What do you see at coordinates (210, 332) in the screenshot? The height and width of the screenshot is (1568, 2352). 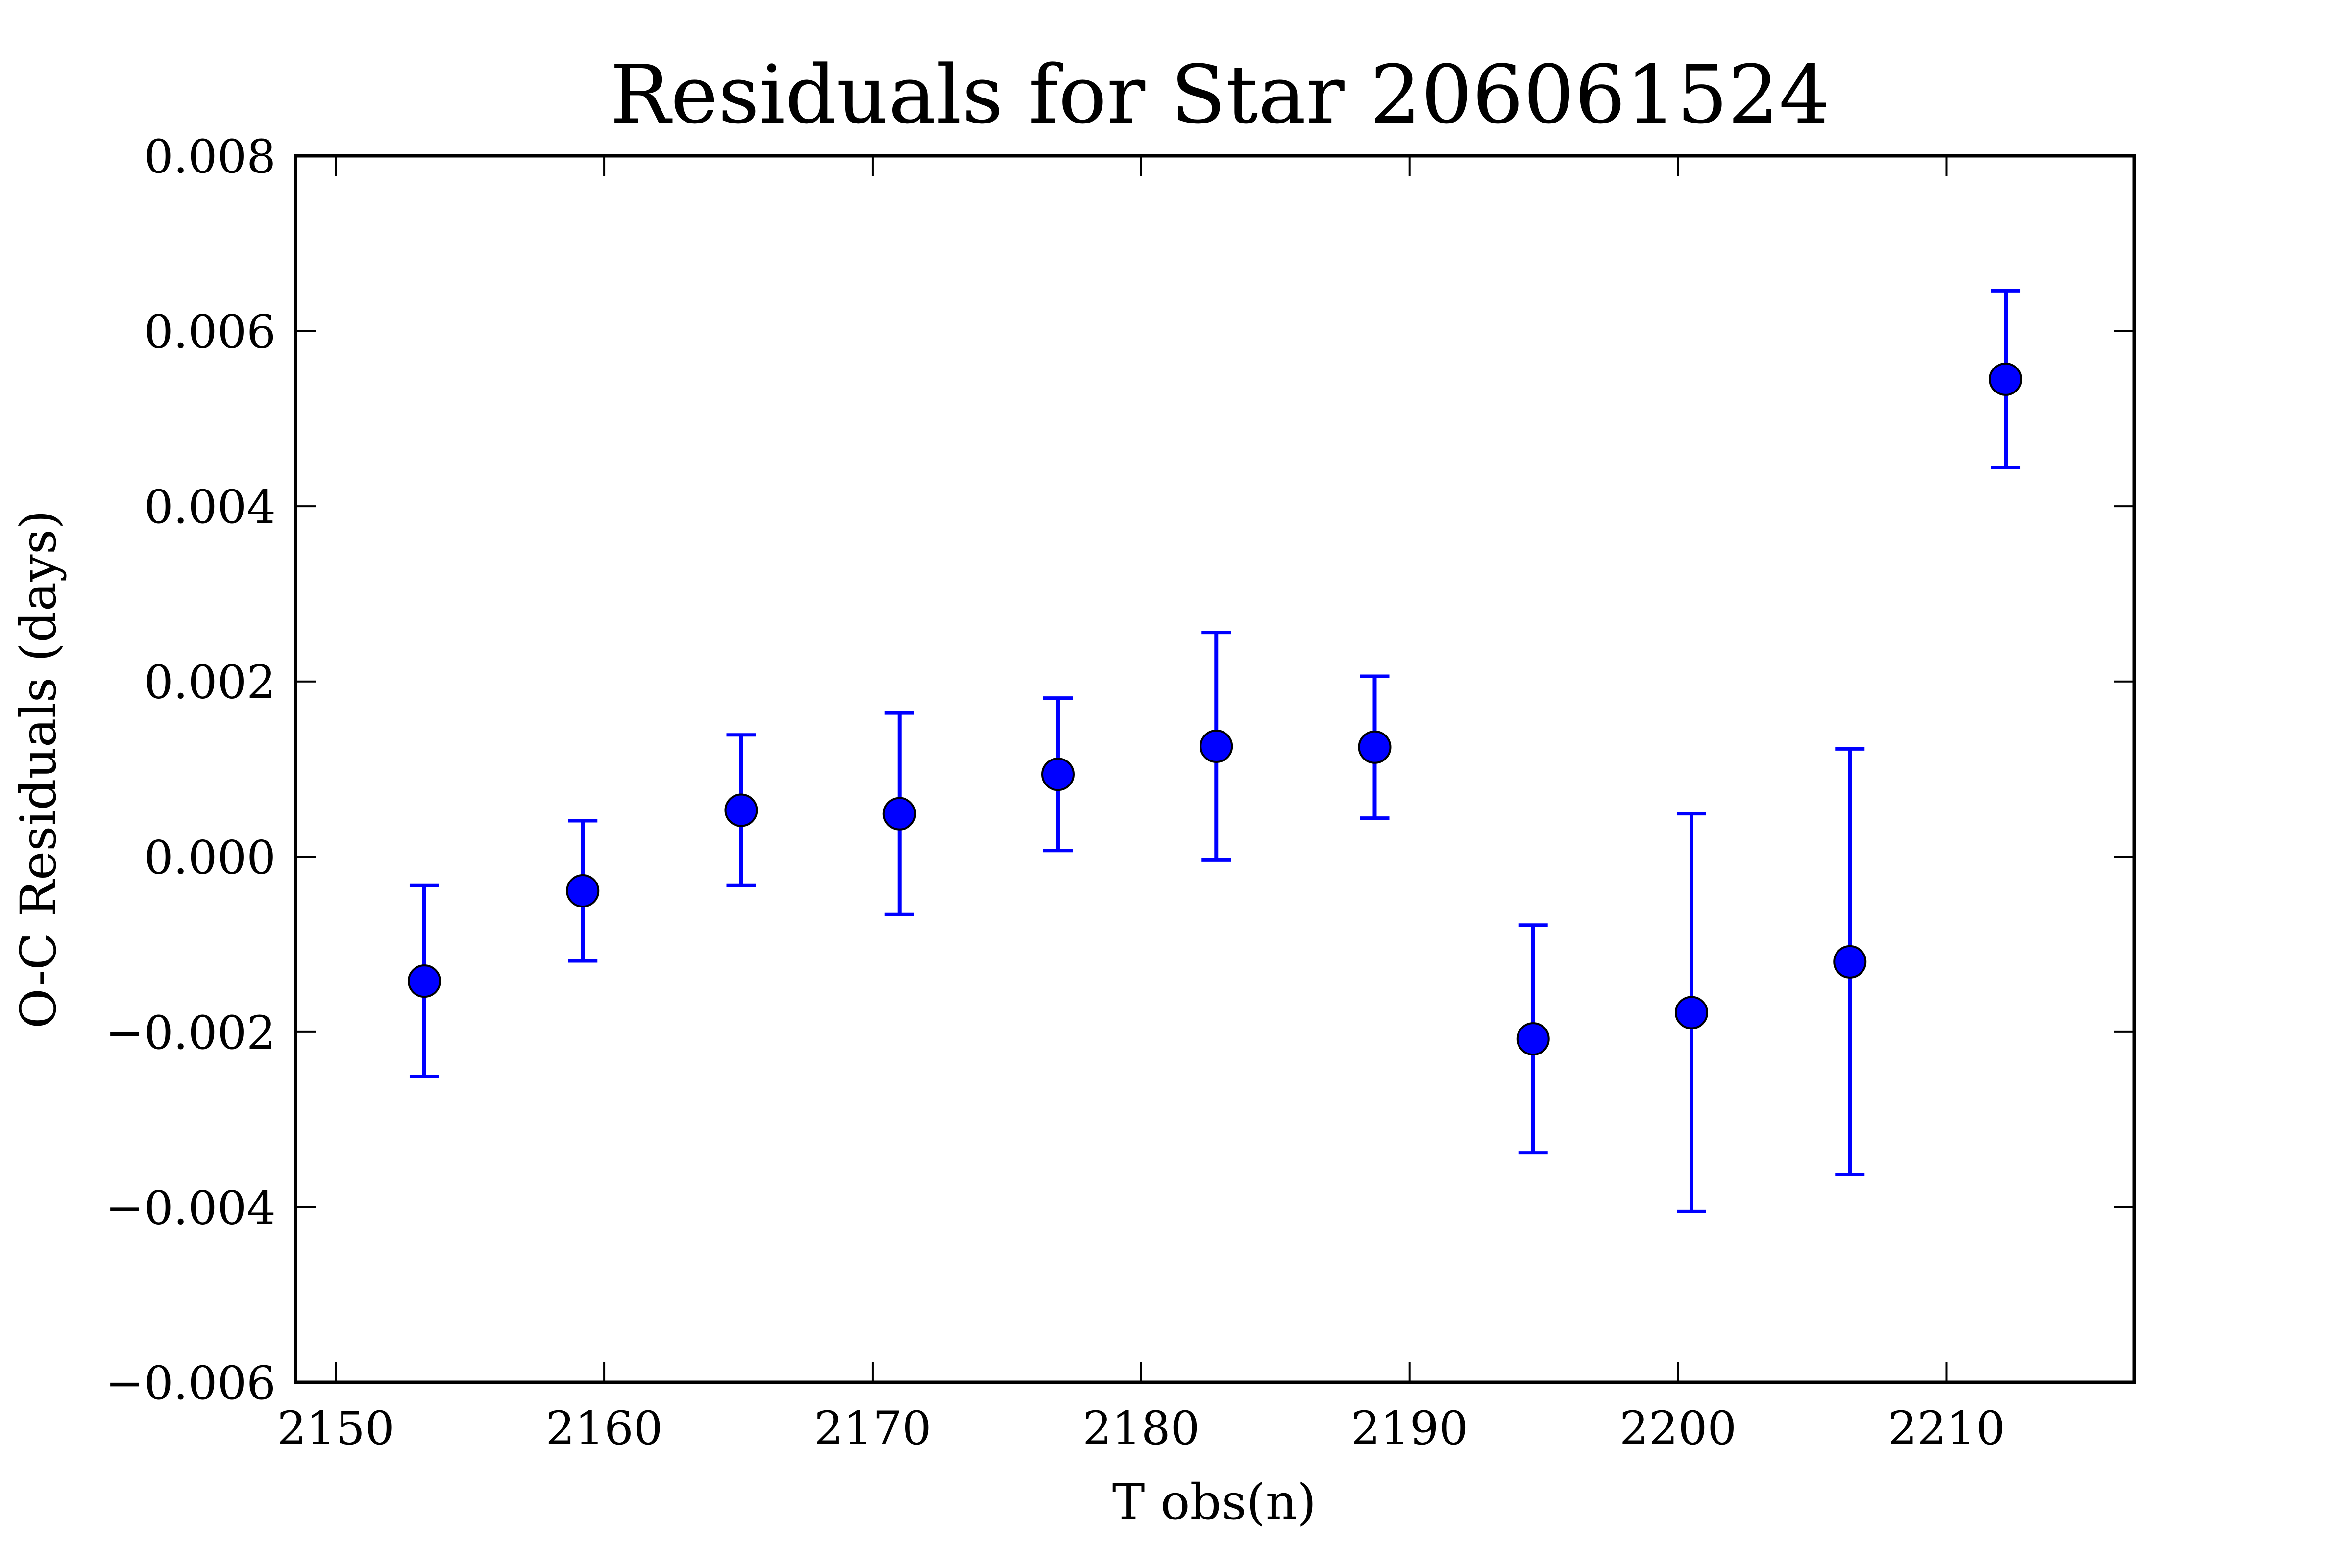 I see `y-tick-label: 0.006` at bounding box center [210, 332].